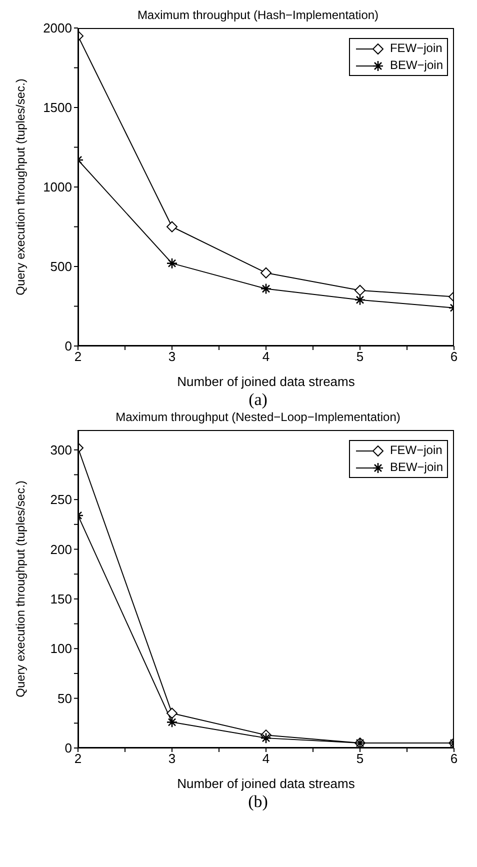  Describe the element at coordinates (258, 802) in the screenshot. I see `text: (b)` at that location.